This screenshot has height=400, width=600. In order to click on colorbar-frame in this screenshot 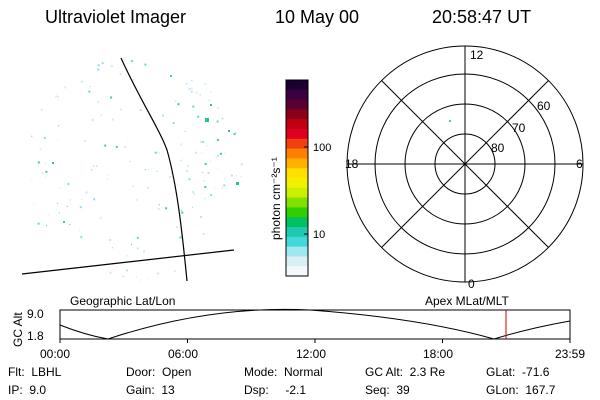, I will do `click(297, 178)`.